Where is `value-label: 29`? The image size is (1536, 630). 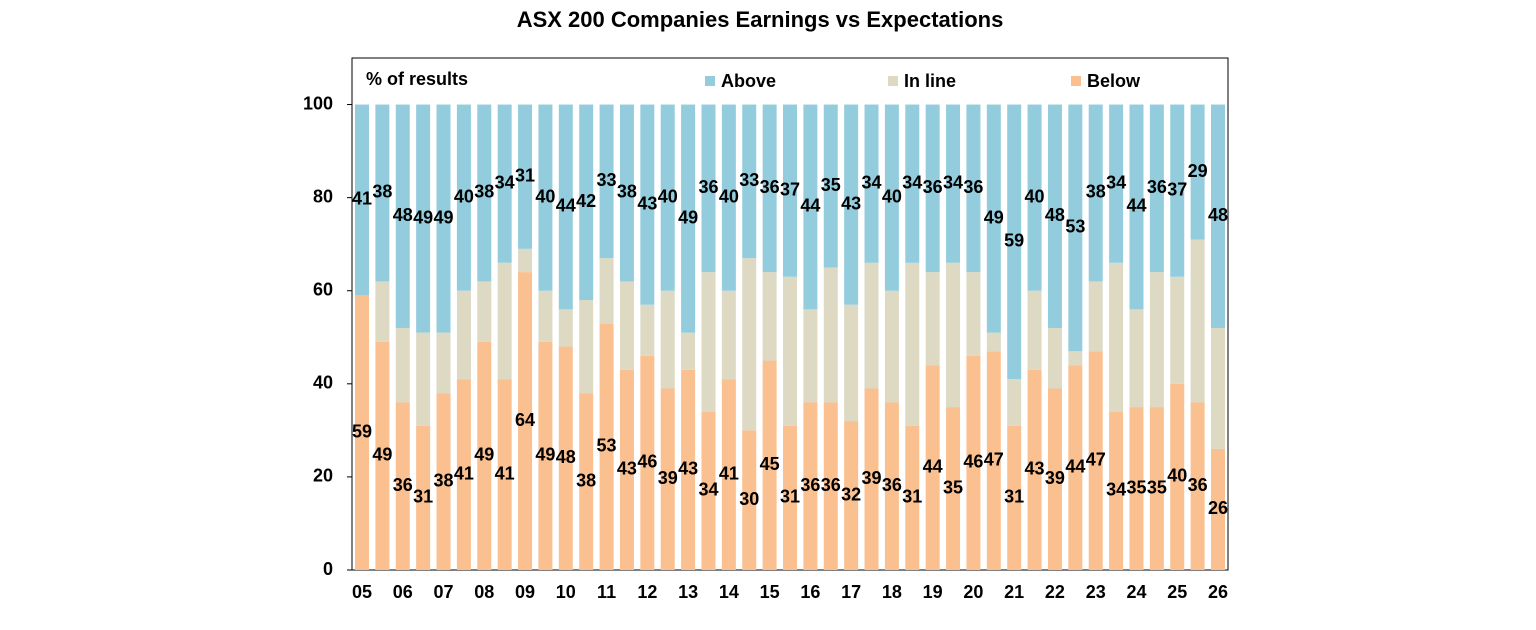 value-label: 29 is located at coordinates (1198, 171).